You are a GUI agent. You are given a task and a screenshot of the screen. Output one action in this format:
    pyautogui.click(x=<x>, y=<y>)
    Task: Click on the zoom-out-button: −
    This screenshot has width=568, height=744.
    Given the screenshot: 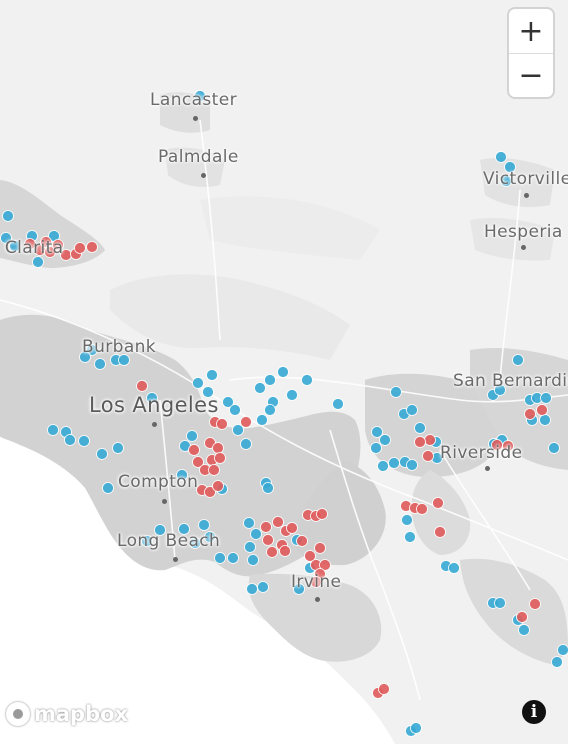 What is the action you would take?
    pyautogui.click(x=531, y=75)
    